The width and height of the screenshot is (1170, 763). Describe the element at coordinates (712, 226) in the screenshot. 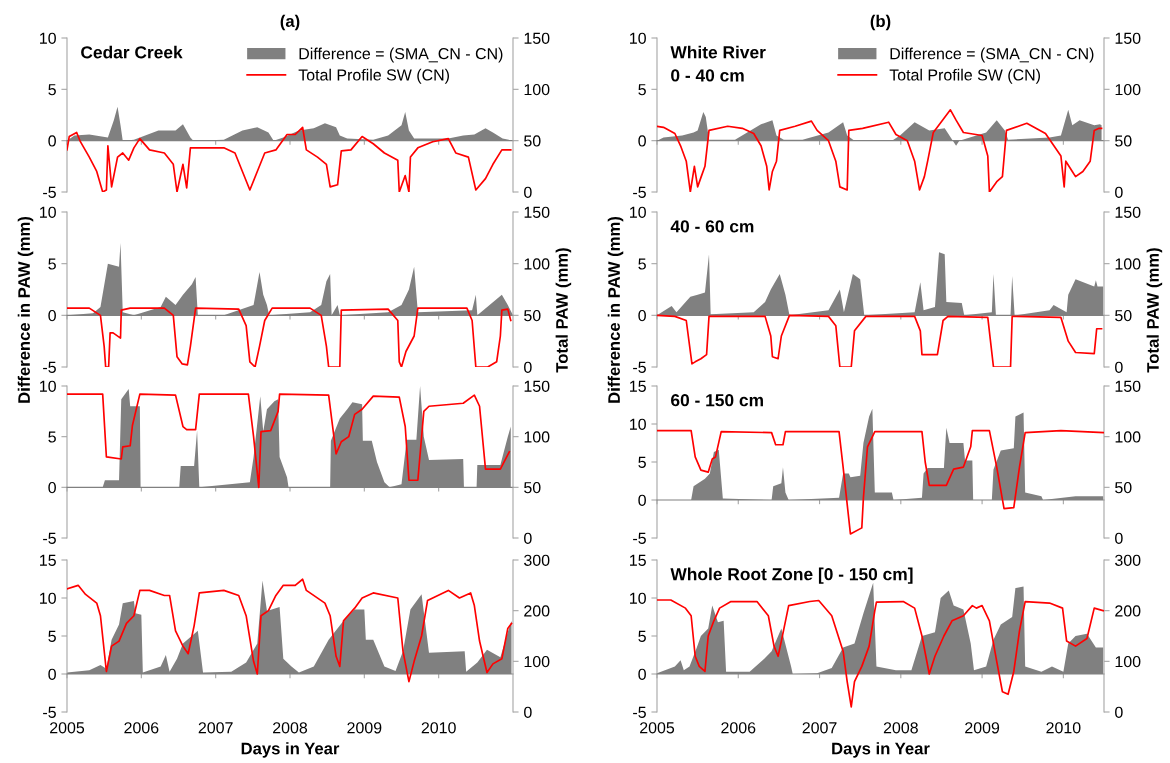

I see `annotation: 40 - 60 cm` at that location.